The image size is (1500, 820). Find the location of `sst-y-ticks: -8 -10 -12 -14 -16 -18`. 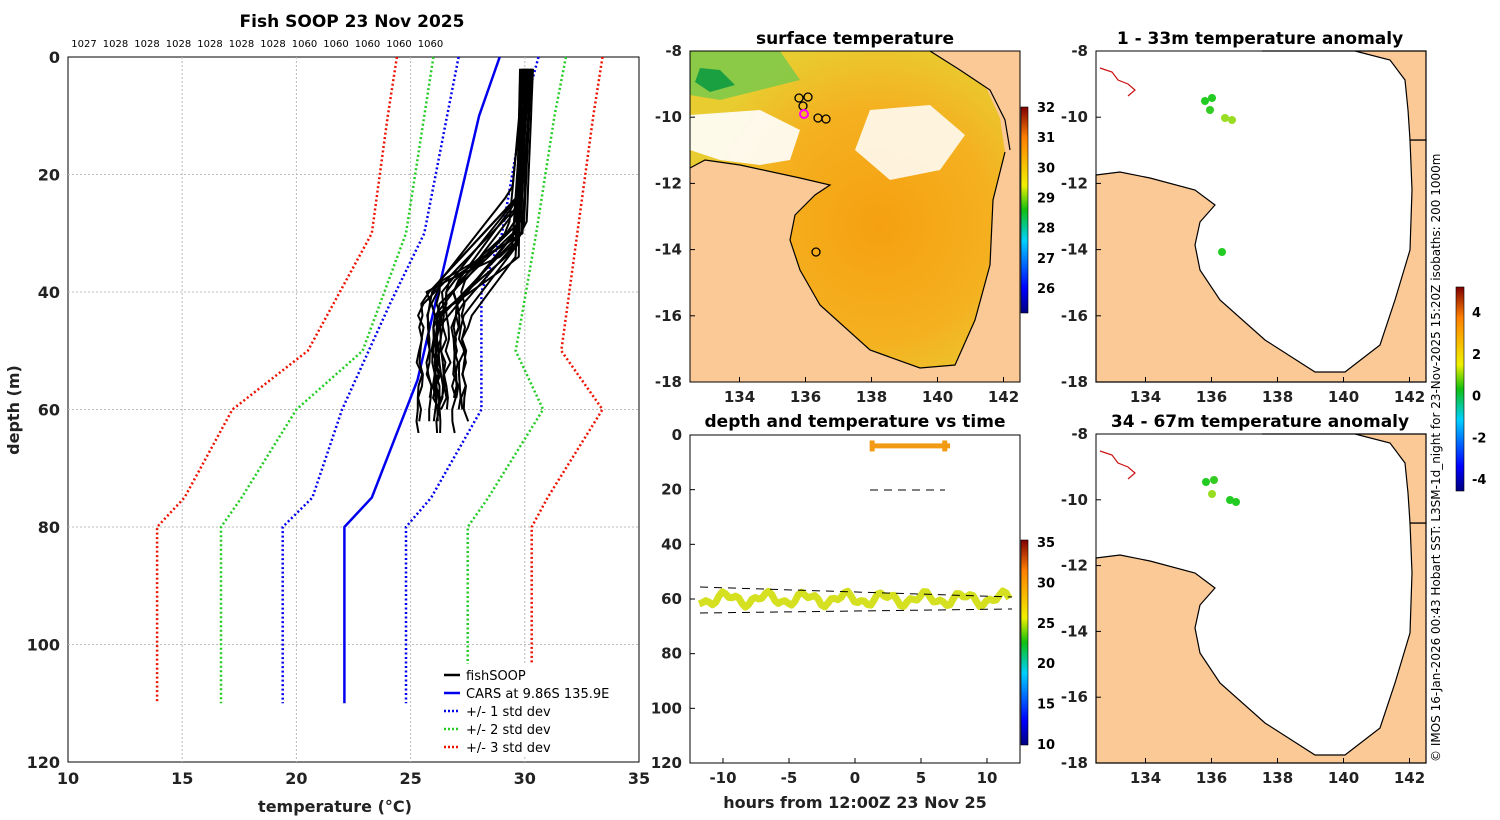

sst-y-ticks: -8 -10 -12 -14 -16 -18 is located at coordinates (675, 216).